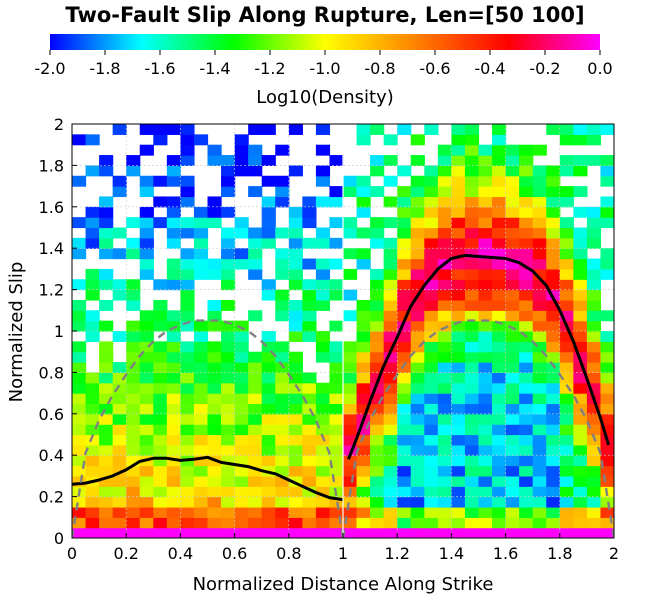 The width and height of the screenshot is (650, 600). I want to click on y-tick-label: 0.4, so click(51, 455).